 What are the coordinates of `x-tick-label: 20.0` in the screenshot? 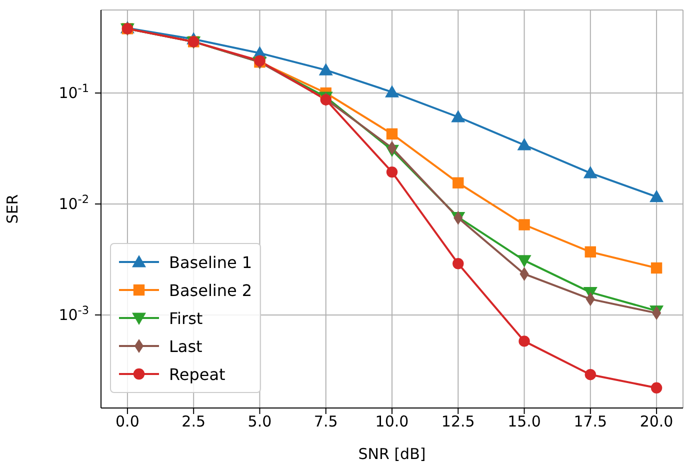 It's located at (657, 421).